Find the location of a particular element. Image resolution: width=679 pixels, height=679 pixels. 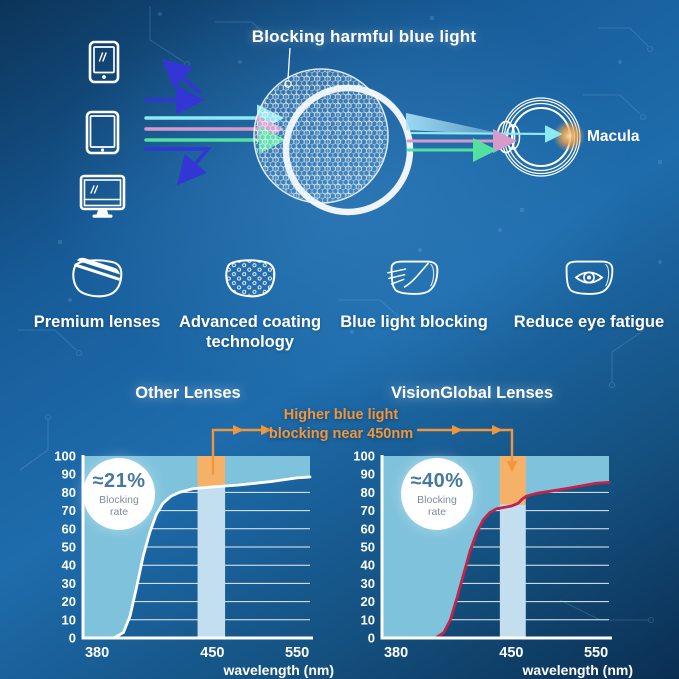

blue-light-lens-graphic is located at coordinates (333, 131).